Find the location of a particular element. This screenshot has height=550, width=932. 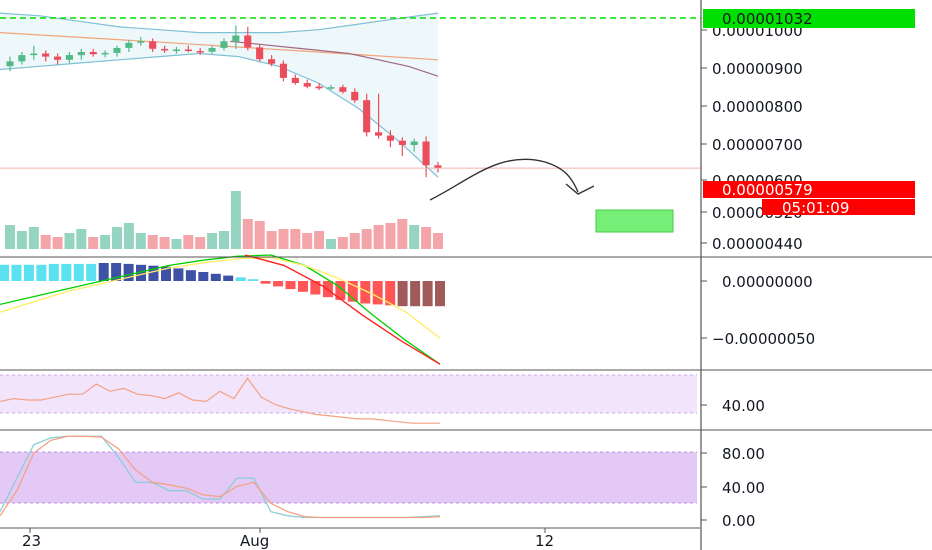

price-tick-label: 0.00000800 is located at coordinates (757, 107).